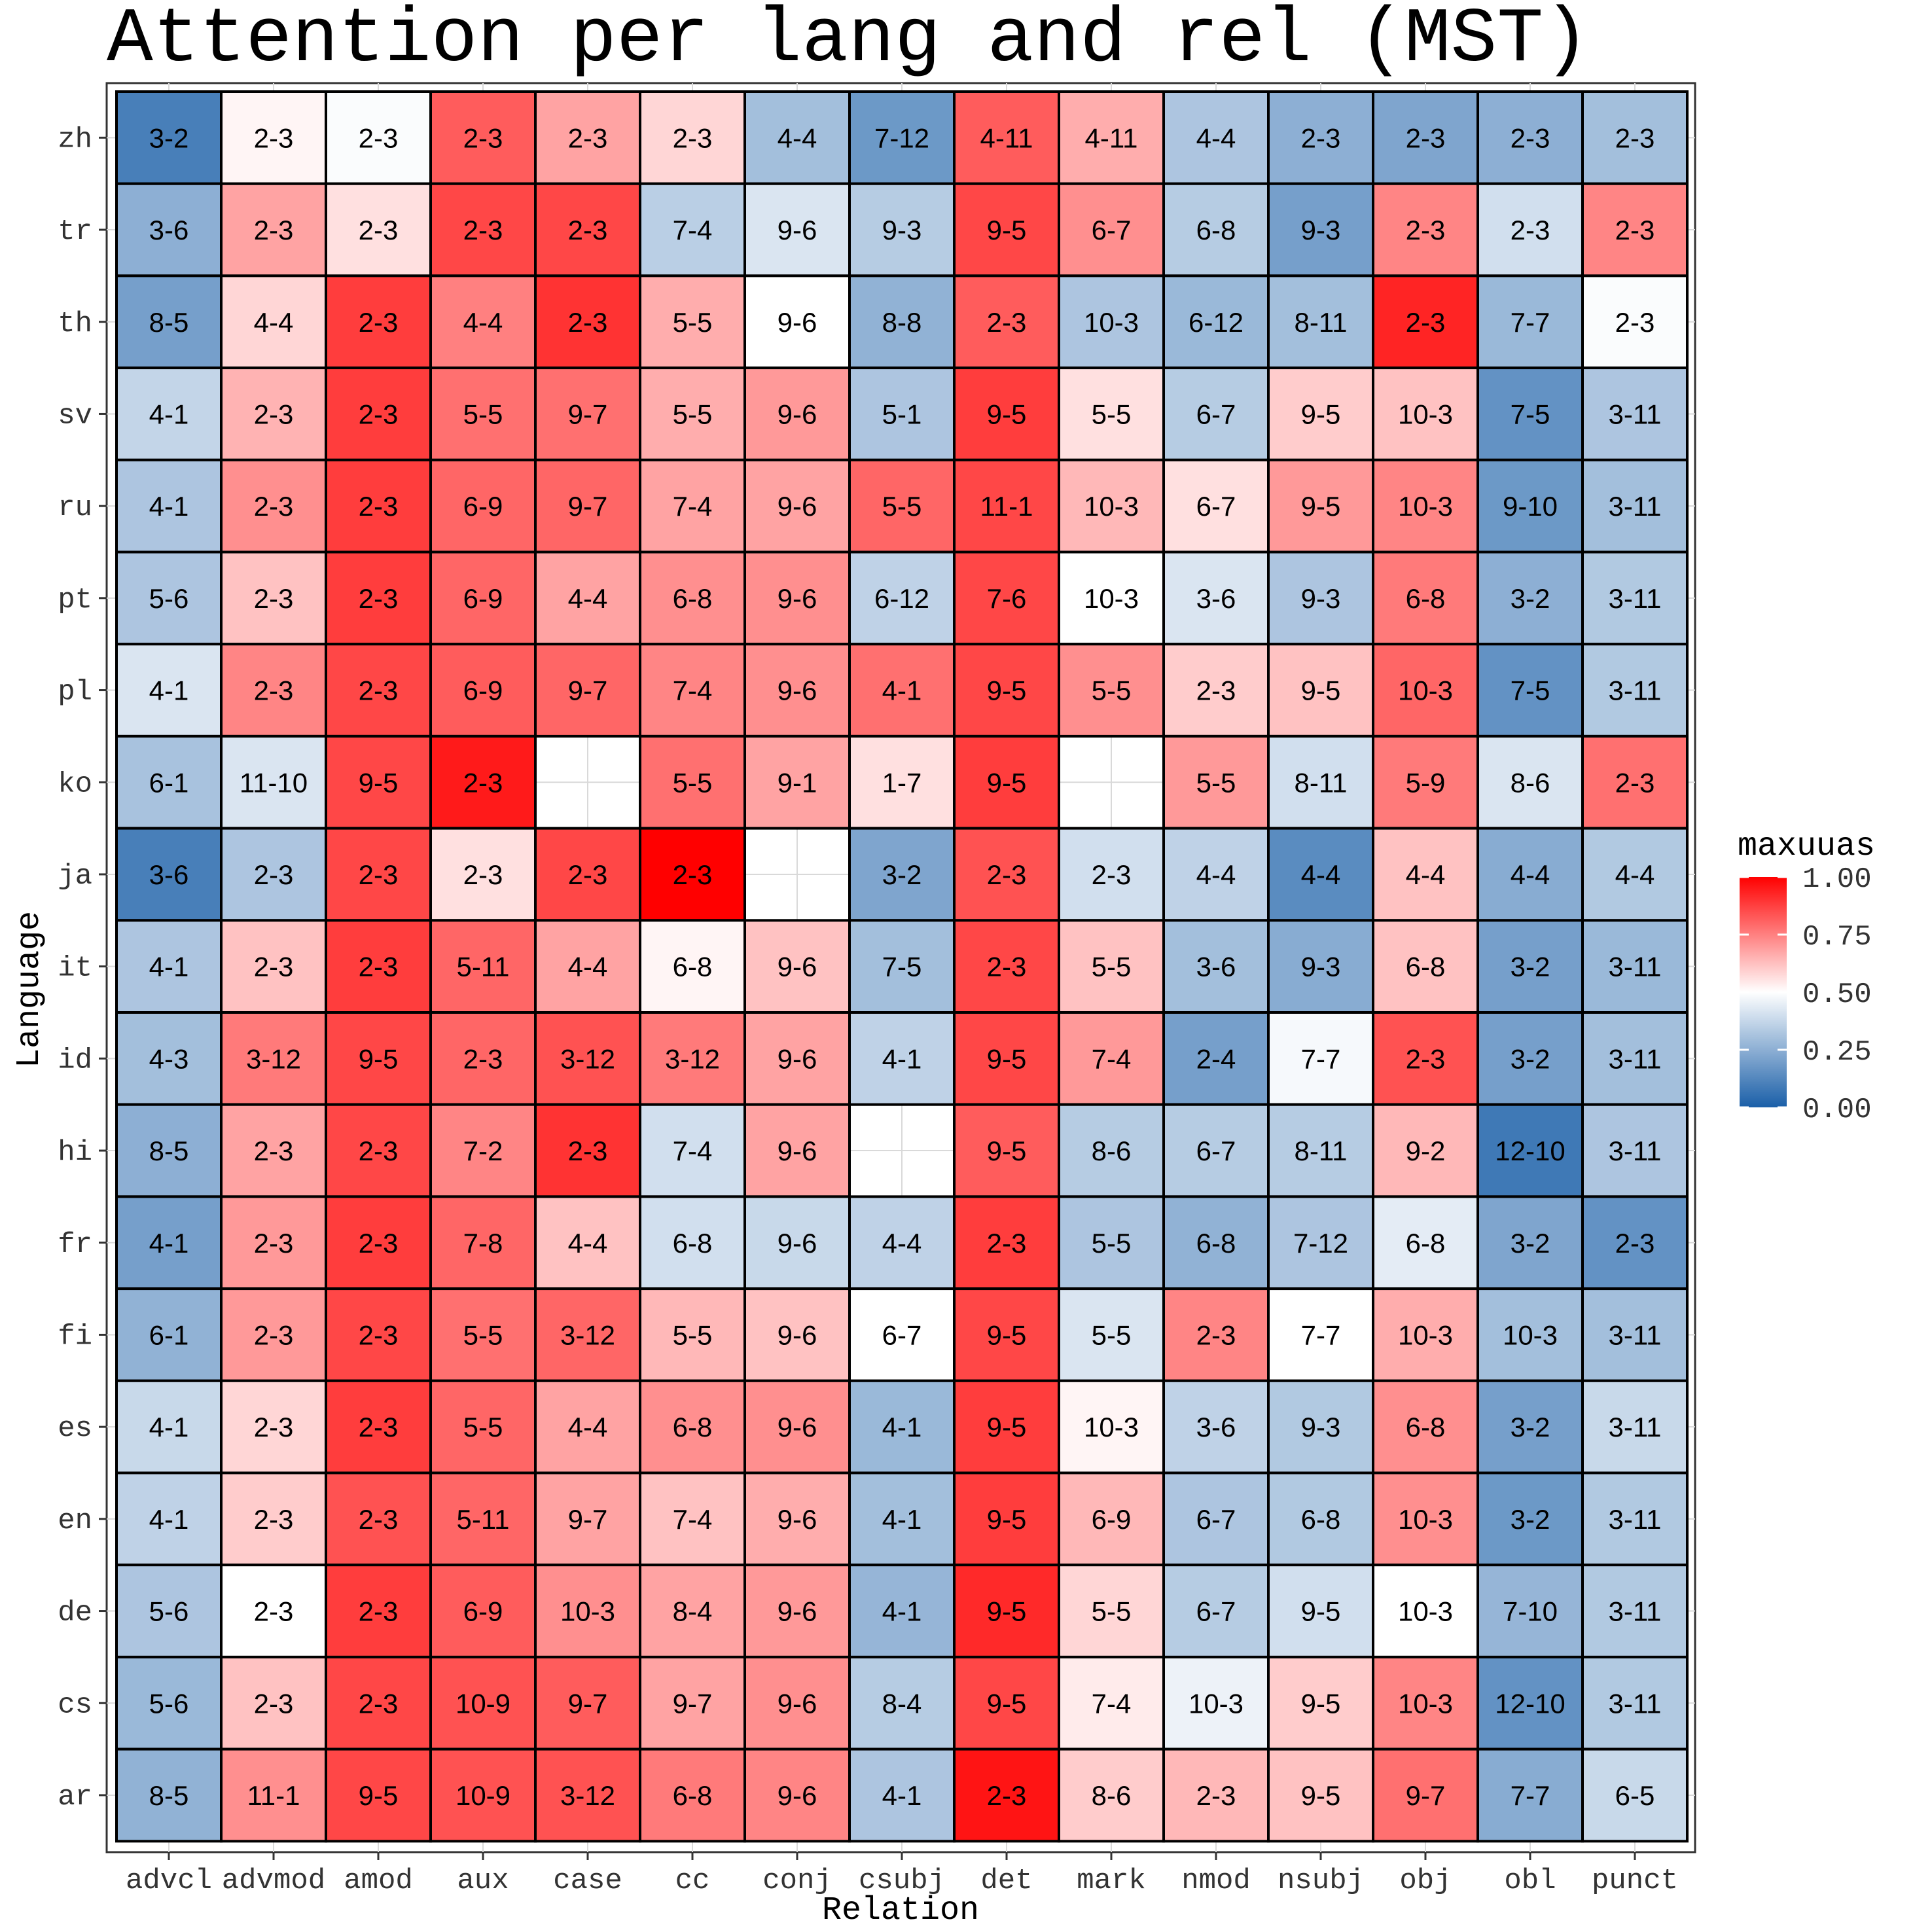 The image size is (1932, 1932). I want to click on cell-label: 12-10, so click(1530, 1703).